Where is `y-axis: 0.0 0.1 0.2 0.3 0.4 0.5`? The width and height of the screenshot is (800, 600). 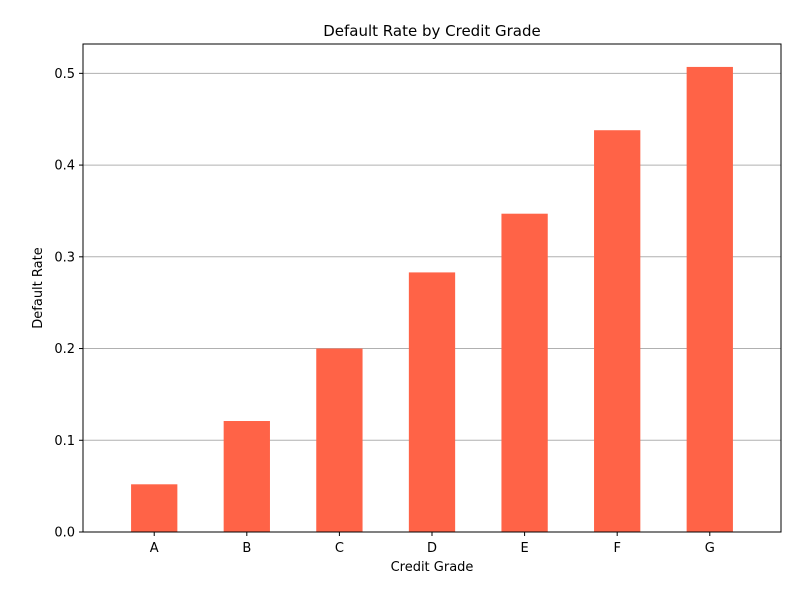
y-axis: 0.0 0.1 0.2 0.3 0.4 0.5 is located at coordinates (68, 304).